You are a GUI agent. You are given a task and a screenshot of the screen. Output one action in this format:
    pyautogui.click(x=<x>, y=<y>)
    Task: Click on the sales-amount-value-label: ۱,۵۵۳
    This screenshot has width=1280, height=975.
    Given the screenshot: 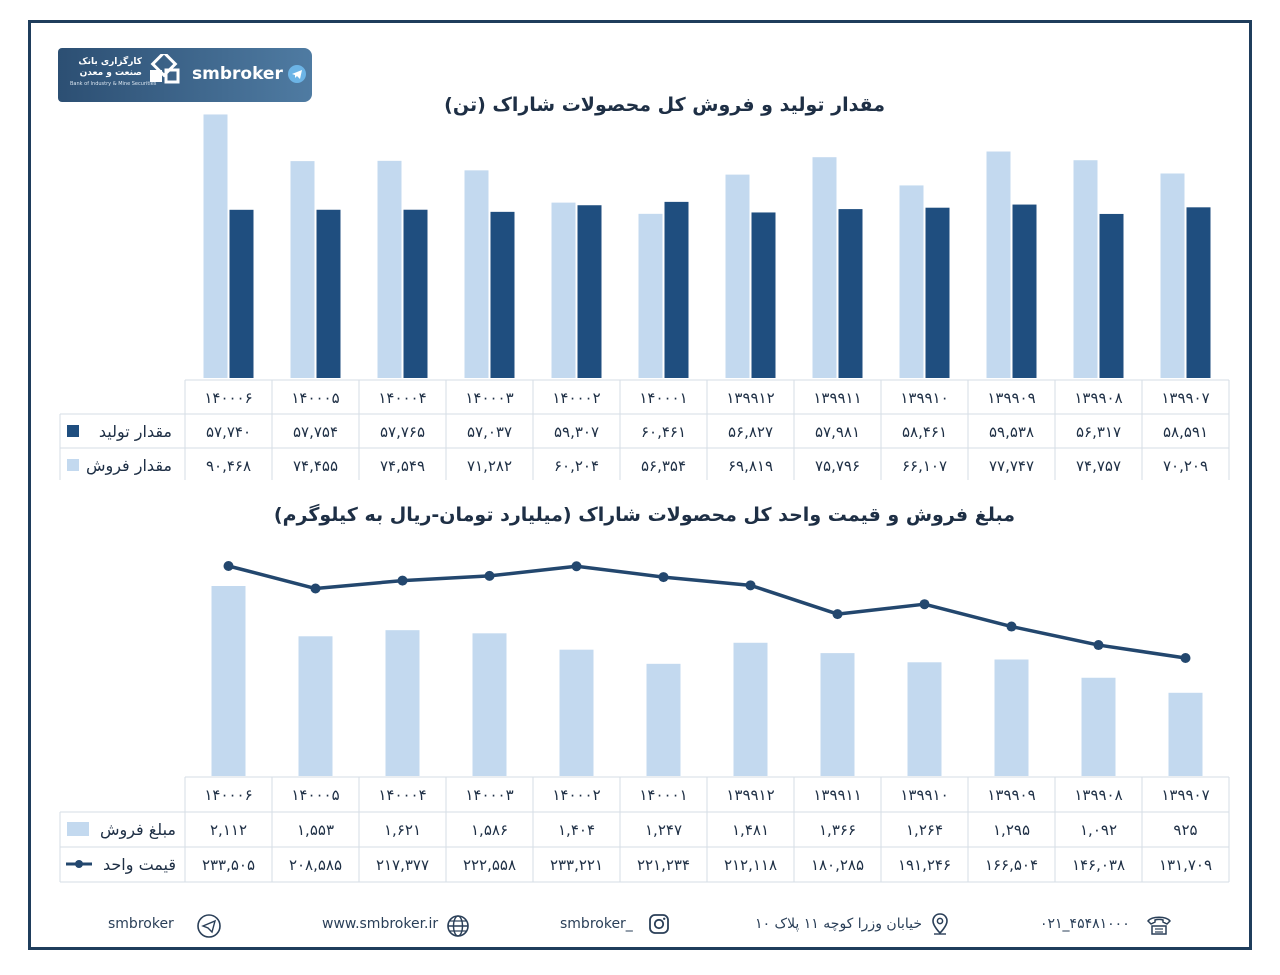 What is the action you would take?
    pyautogui.click(x=315, y=830)
    